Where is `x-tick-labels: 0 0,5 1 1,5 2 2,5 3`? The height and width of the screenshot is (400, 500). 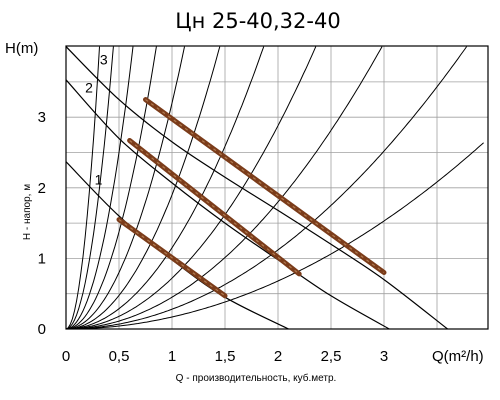
x-tick-labels: 0 0,5 1 1,5 2 2,5 3 is located at coordinates (225, 356).